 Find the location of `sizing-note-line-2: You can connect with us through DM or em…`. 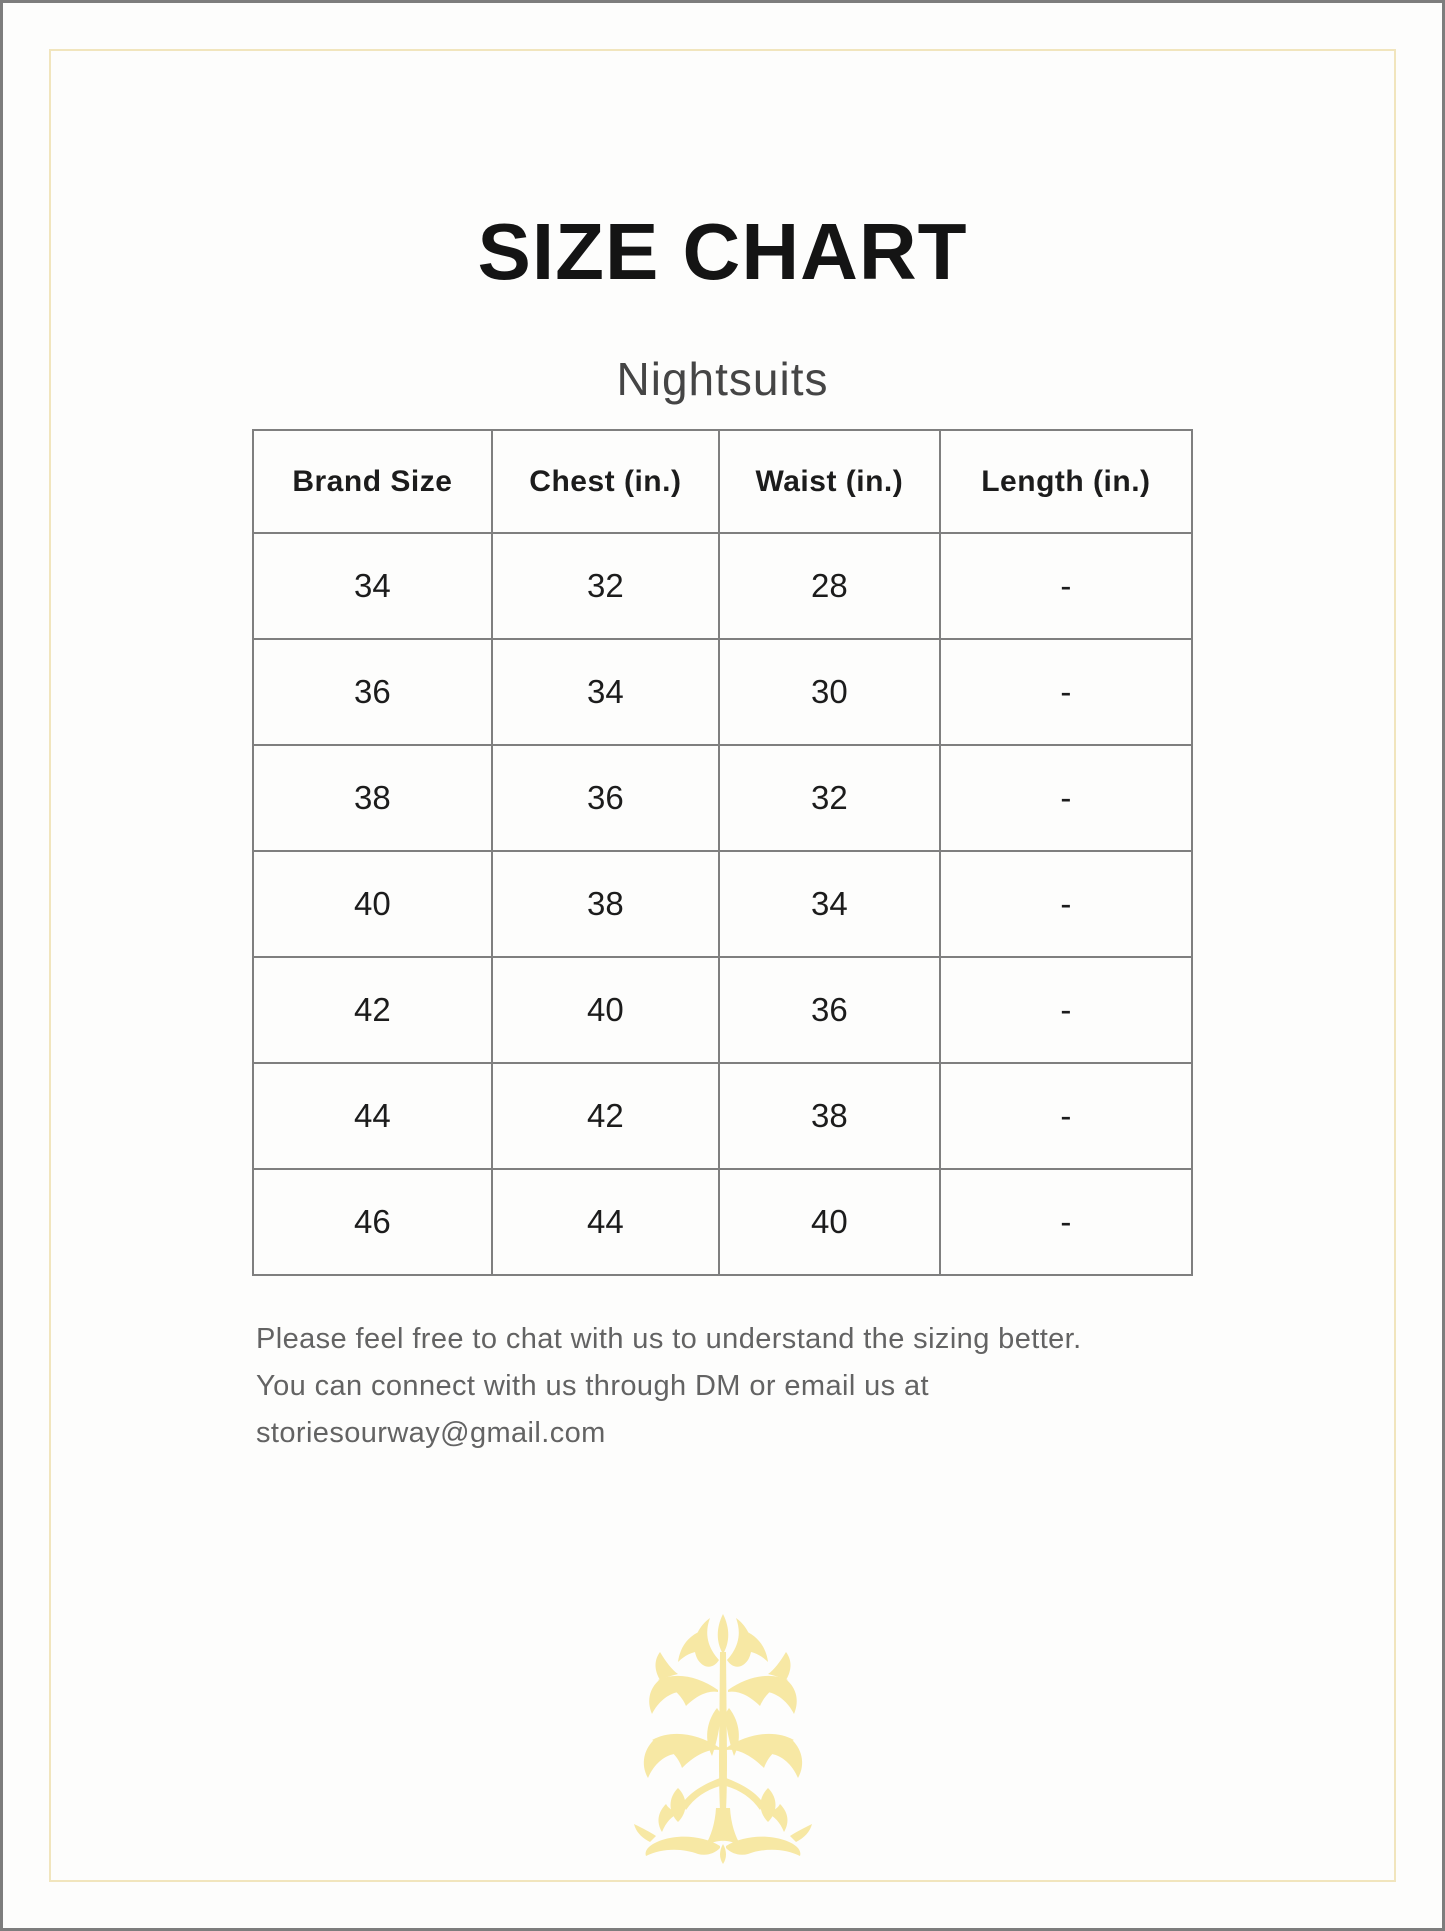

sizing-note-line-2: You can connect with us through DM or em… is located at coordinates (592, 1386).